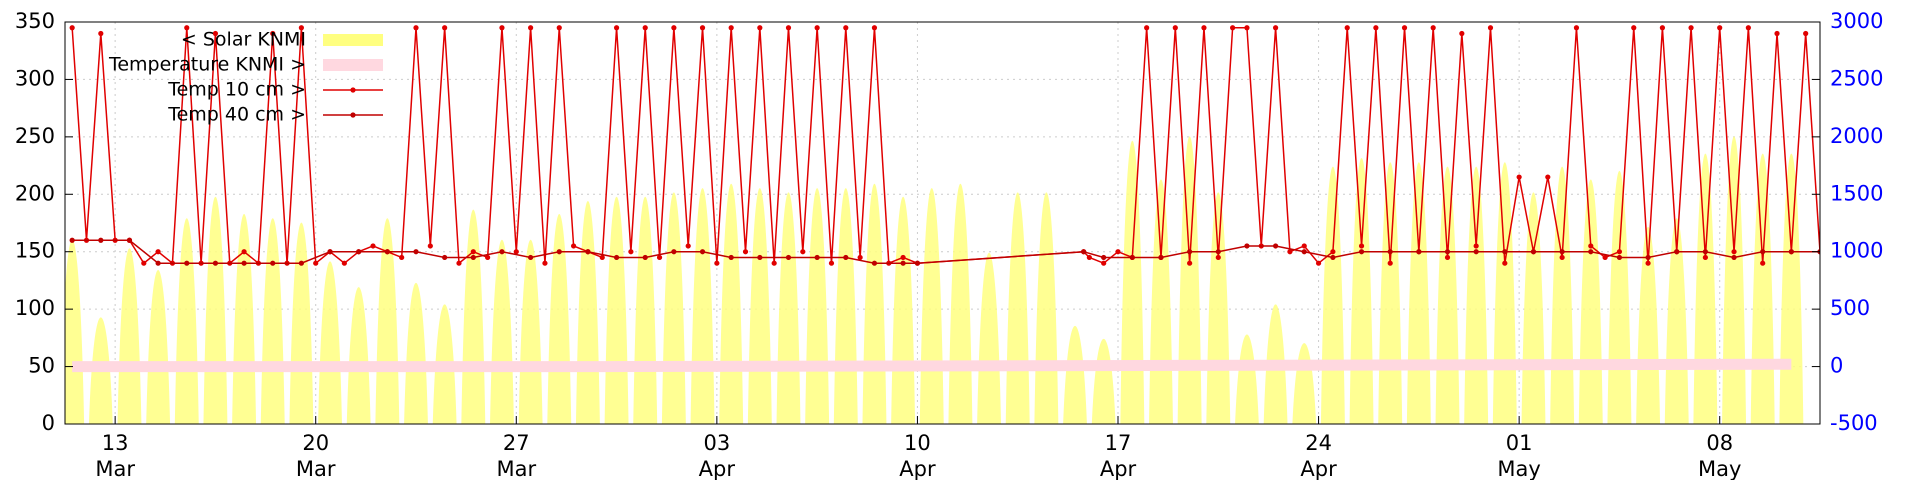  What do you see at coordinates (35, 136) in the screenshot?
I see `y-tick-label: 250` at bounding box center [35, 136].